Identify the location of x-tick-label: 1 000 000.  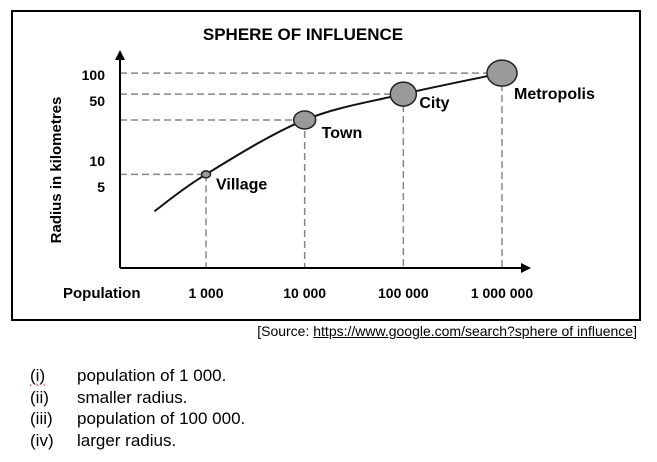
(502, 293).